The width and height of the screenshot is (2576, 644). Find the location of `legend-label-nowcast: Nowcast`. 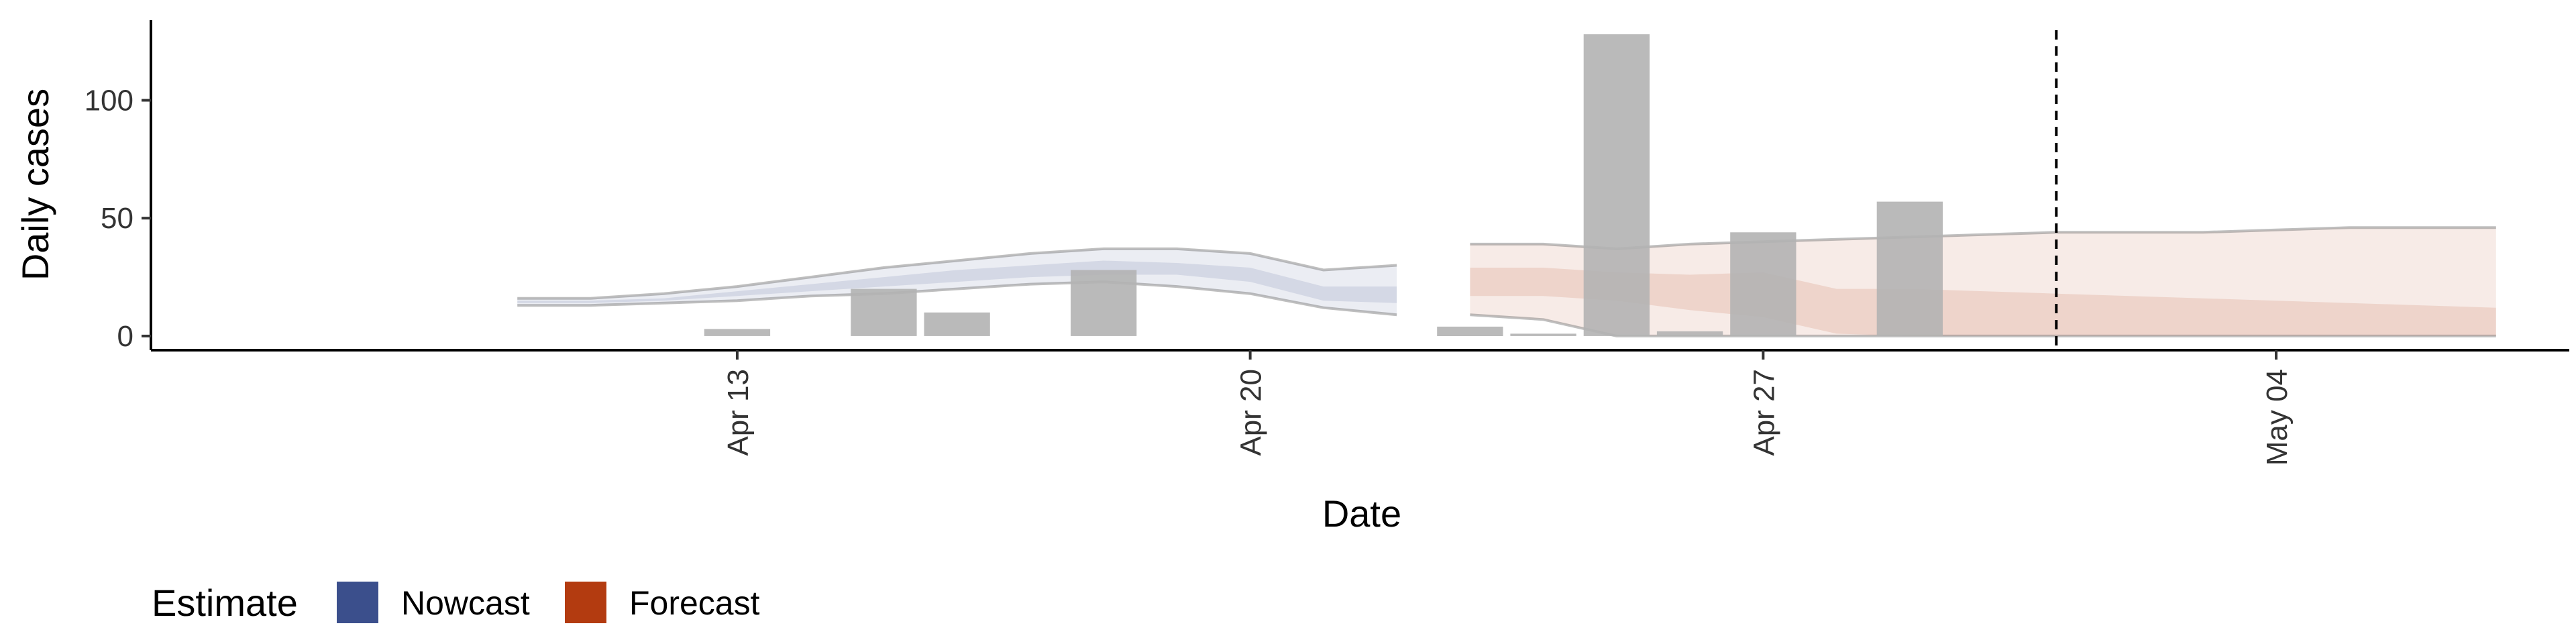

legend-label-nowcast: Nowcast is located at coordinates (465, 603).